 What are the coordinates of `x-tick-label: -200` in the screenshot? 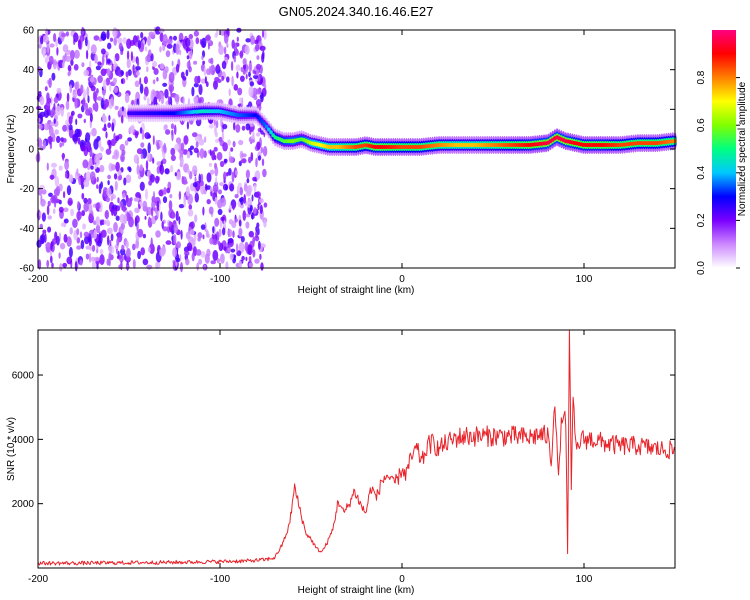 It's located at (38, 279).